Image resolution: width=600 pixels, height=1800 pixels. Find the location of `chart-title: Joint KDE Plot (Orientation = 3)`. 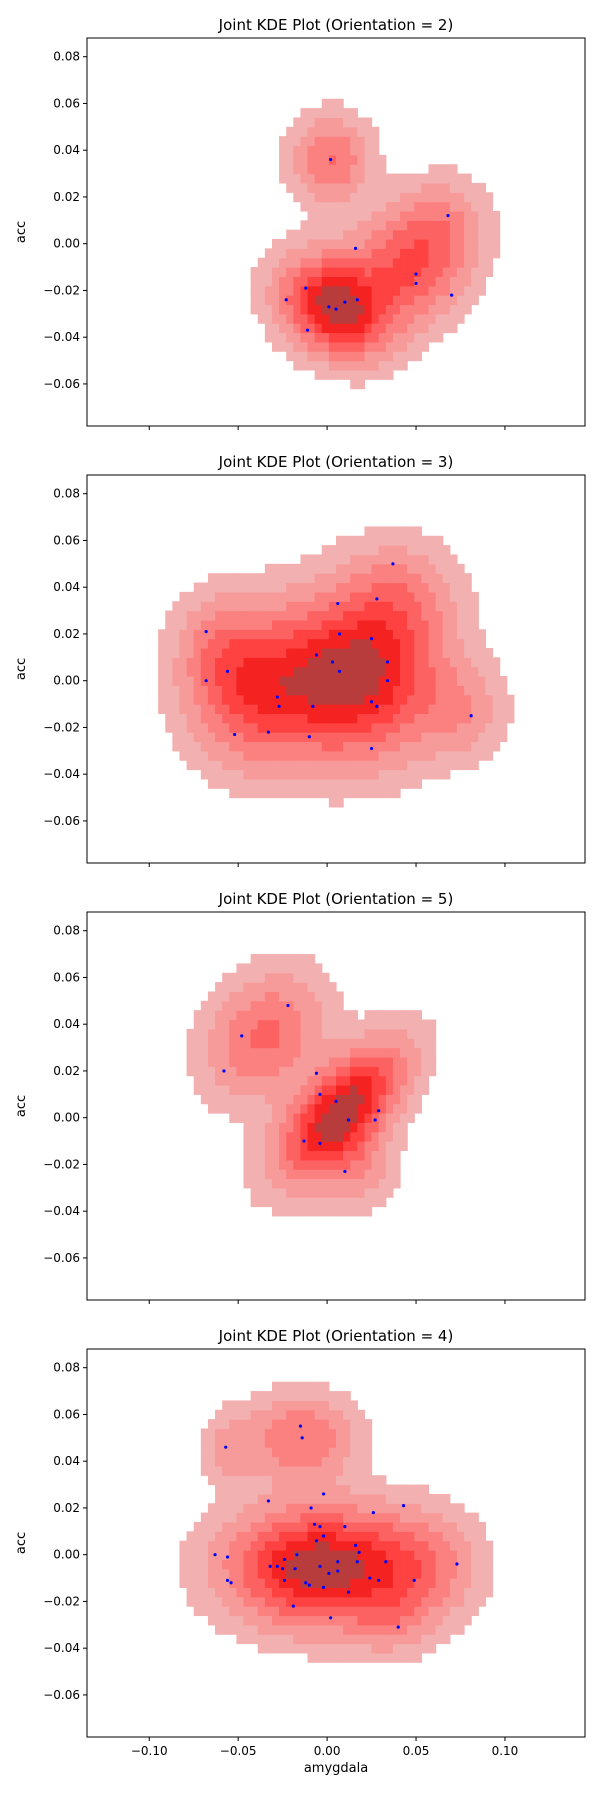

chart-title: Joint KDE Plot (Orientation = 3) is located at coordinates (336, 462).